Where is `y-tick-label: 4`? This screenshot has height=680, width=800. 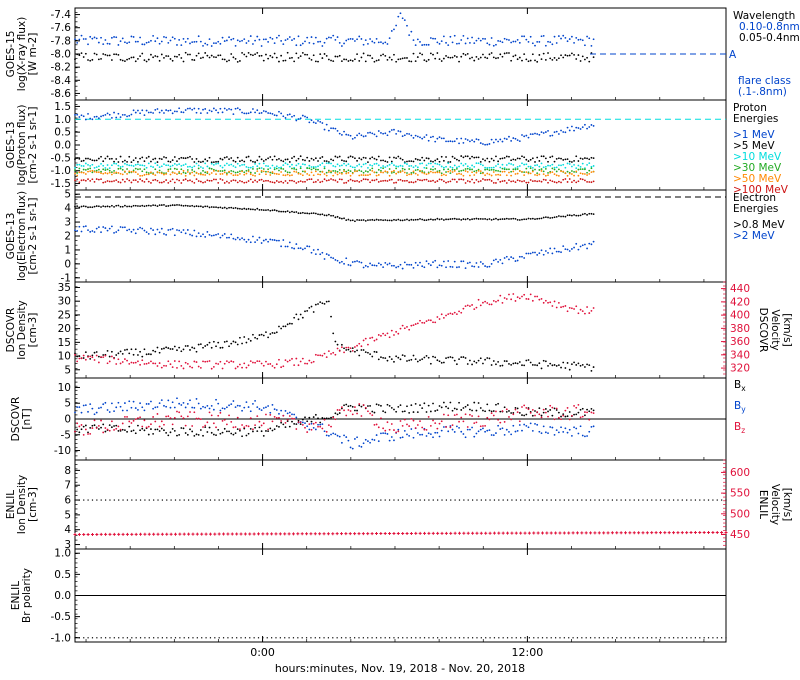 y-tick-label: 4 is located at coordinates (67, 209).